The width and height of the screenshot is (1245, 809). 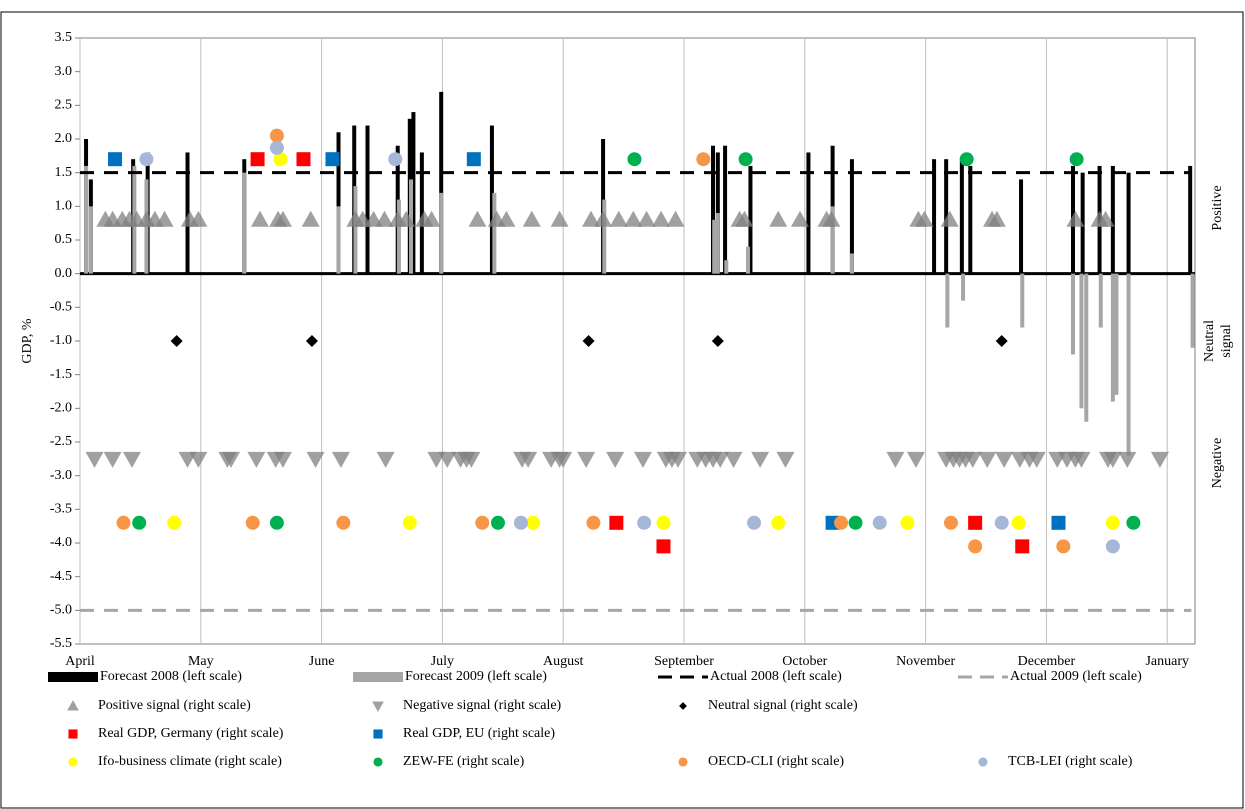 I want to click on x-tick-label: August, so click(x=563, y=661).